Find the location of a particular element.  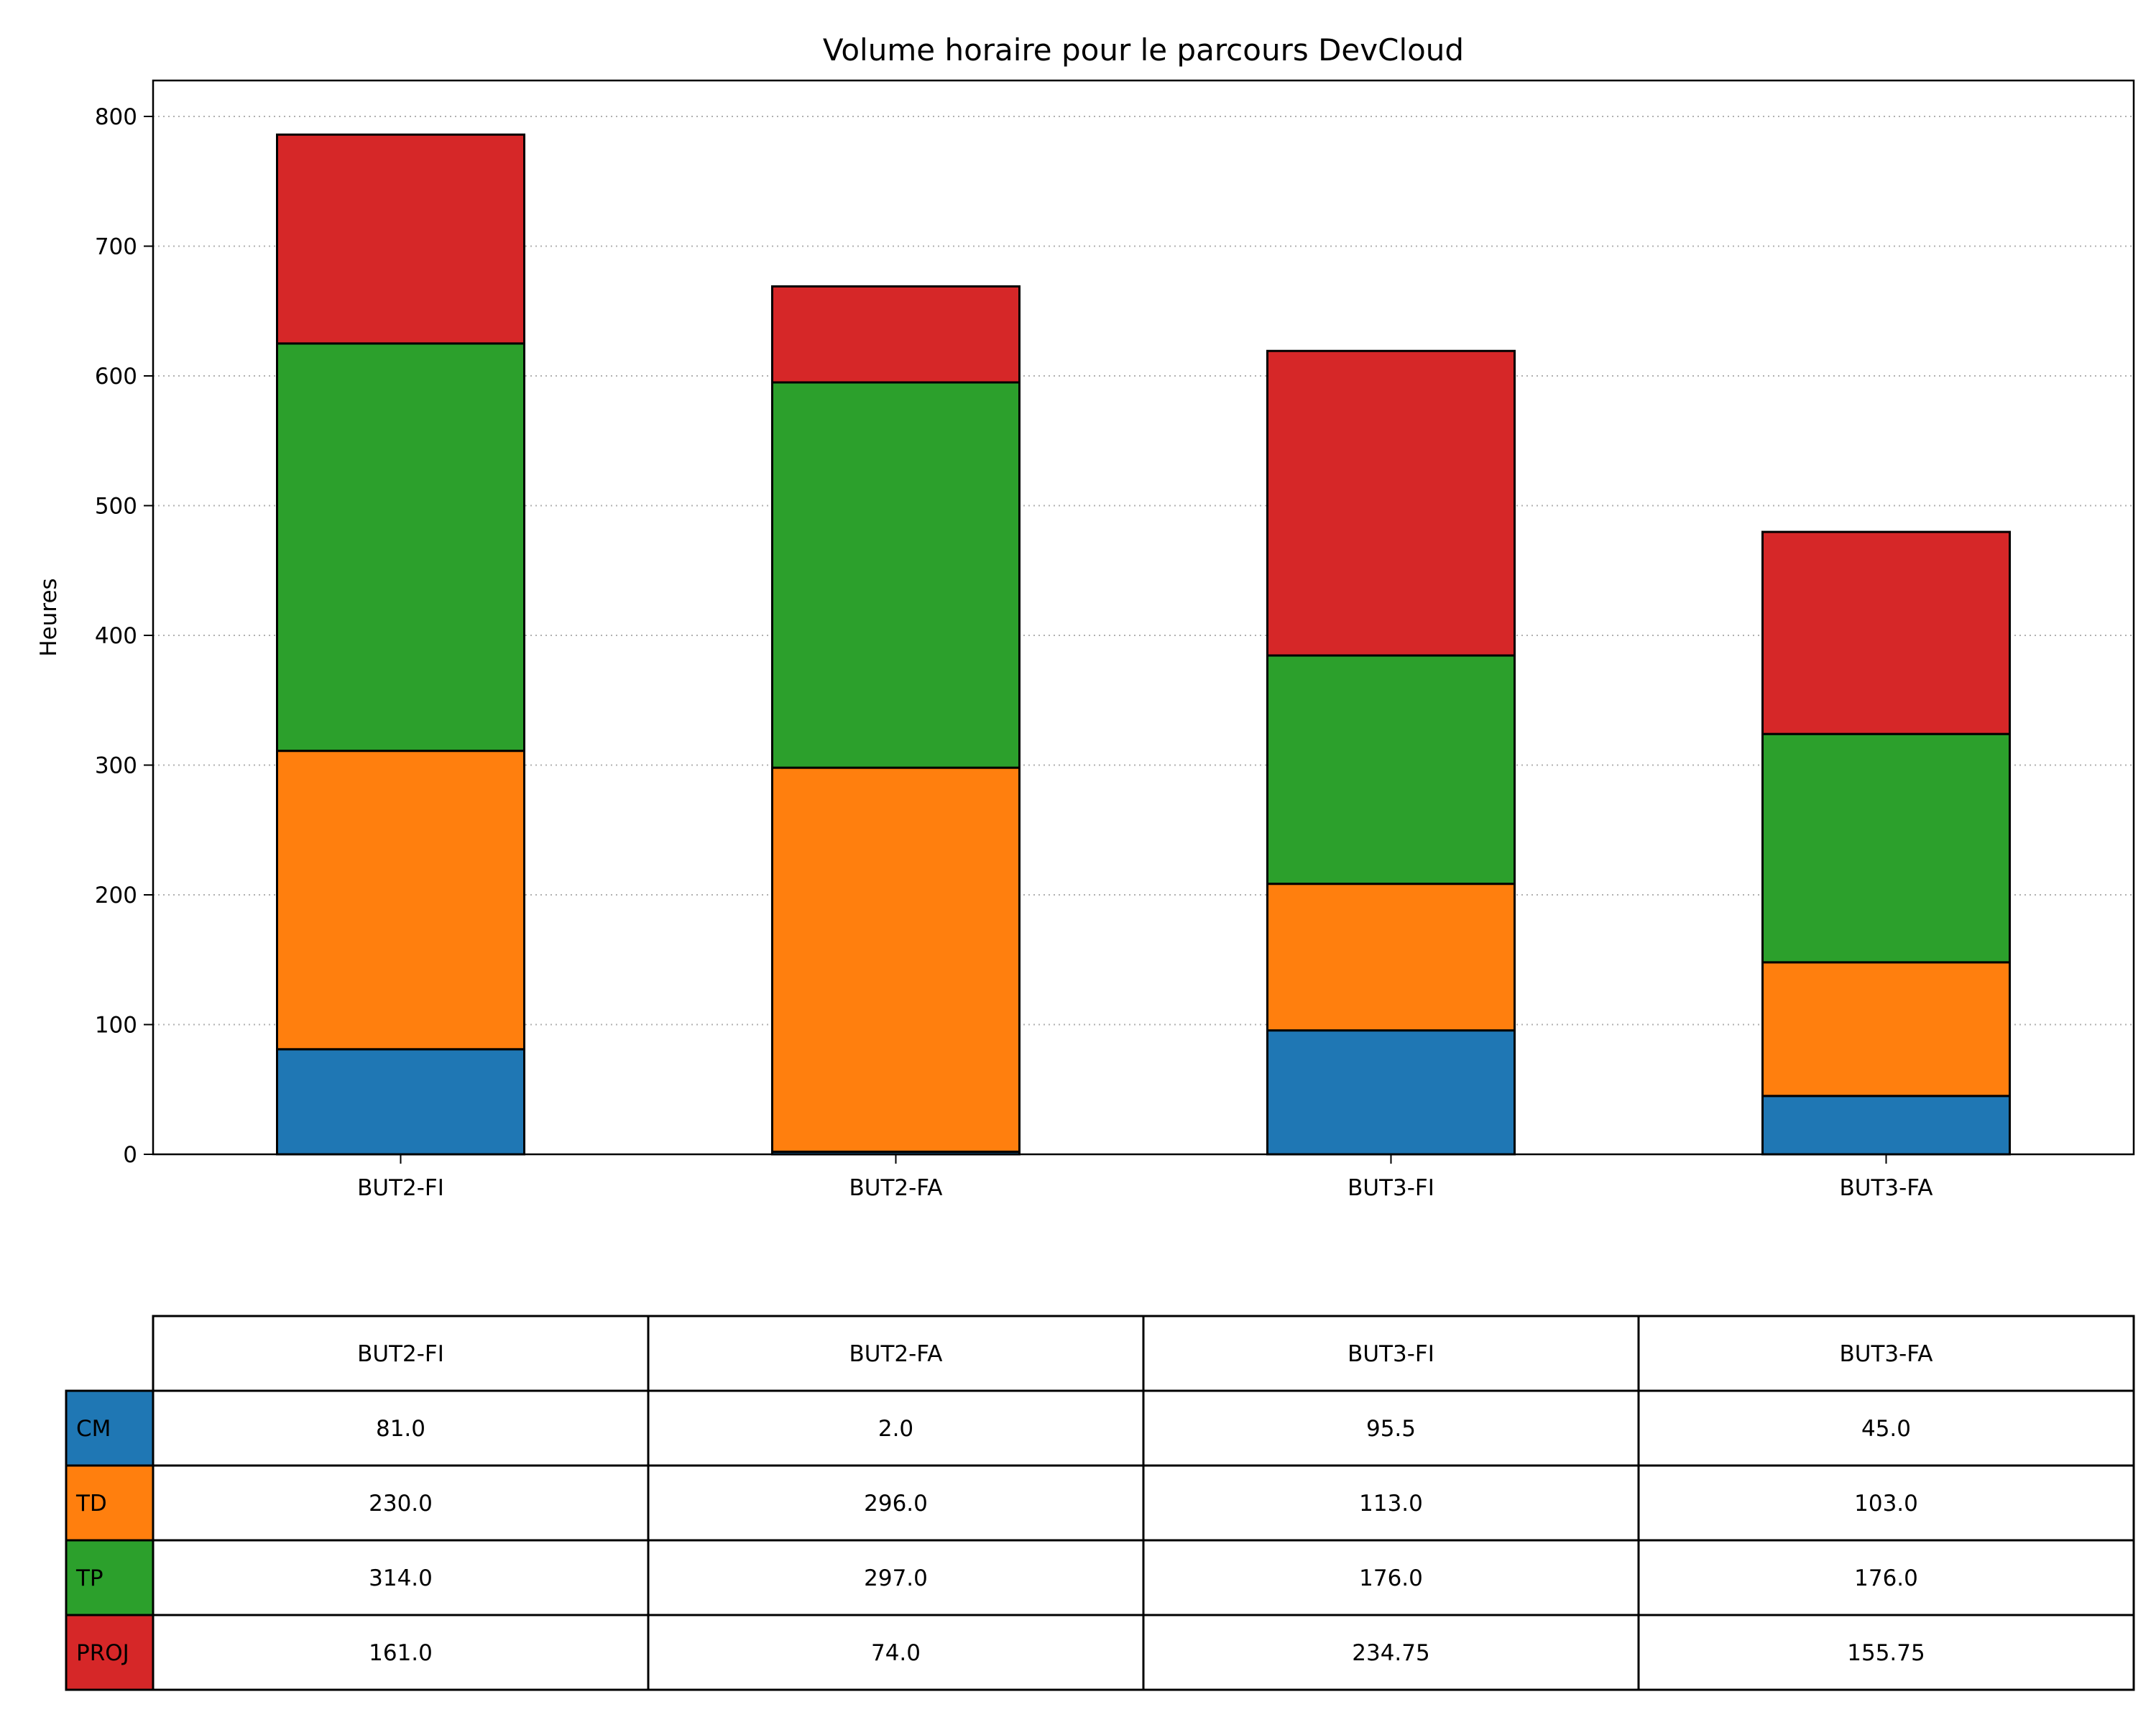

y-tick-label: 0 is located at coordinates (130, 1155).